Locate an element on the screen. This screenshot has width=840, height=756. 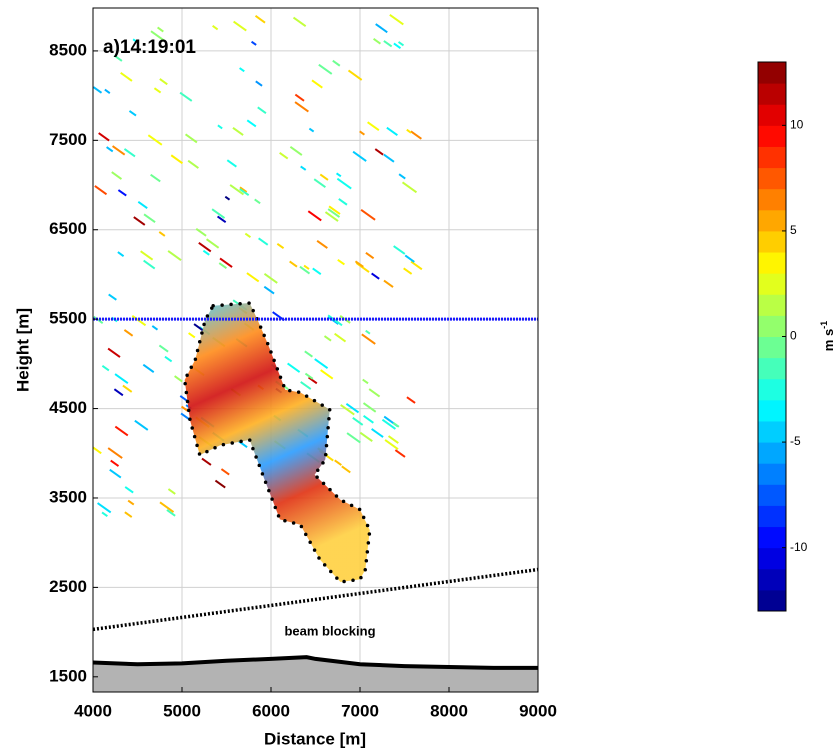
colorbar-unit: m s is located at coordinates (828, 340).